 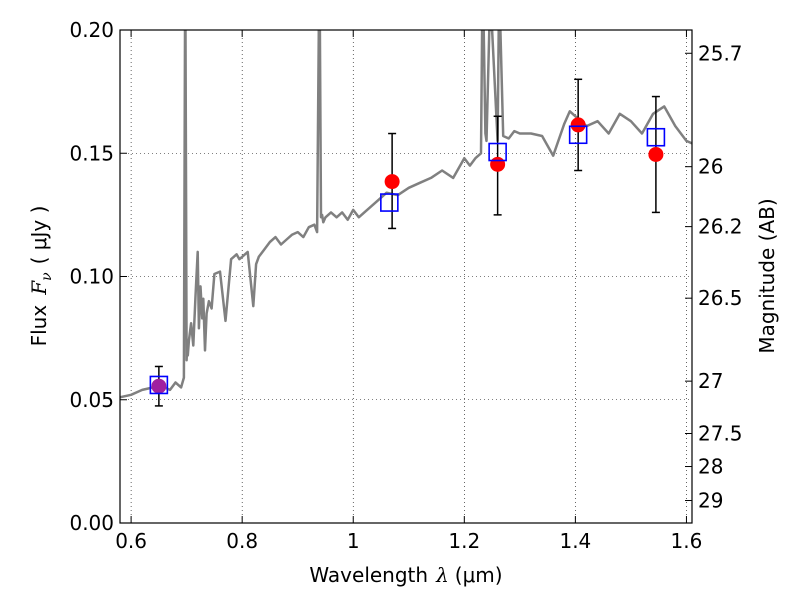 What do you see at coordinates (39, 326) in the screenshot?
I see `y-axis-label-prefix: Flux` at bounding box center [39, 326].